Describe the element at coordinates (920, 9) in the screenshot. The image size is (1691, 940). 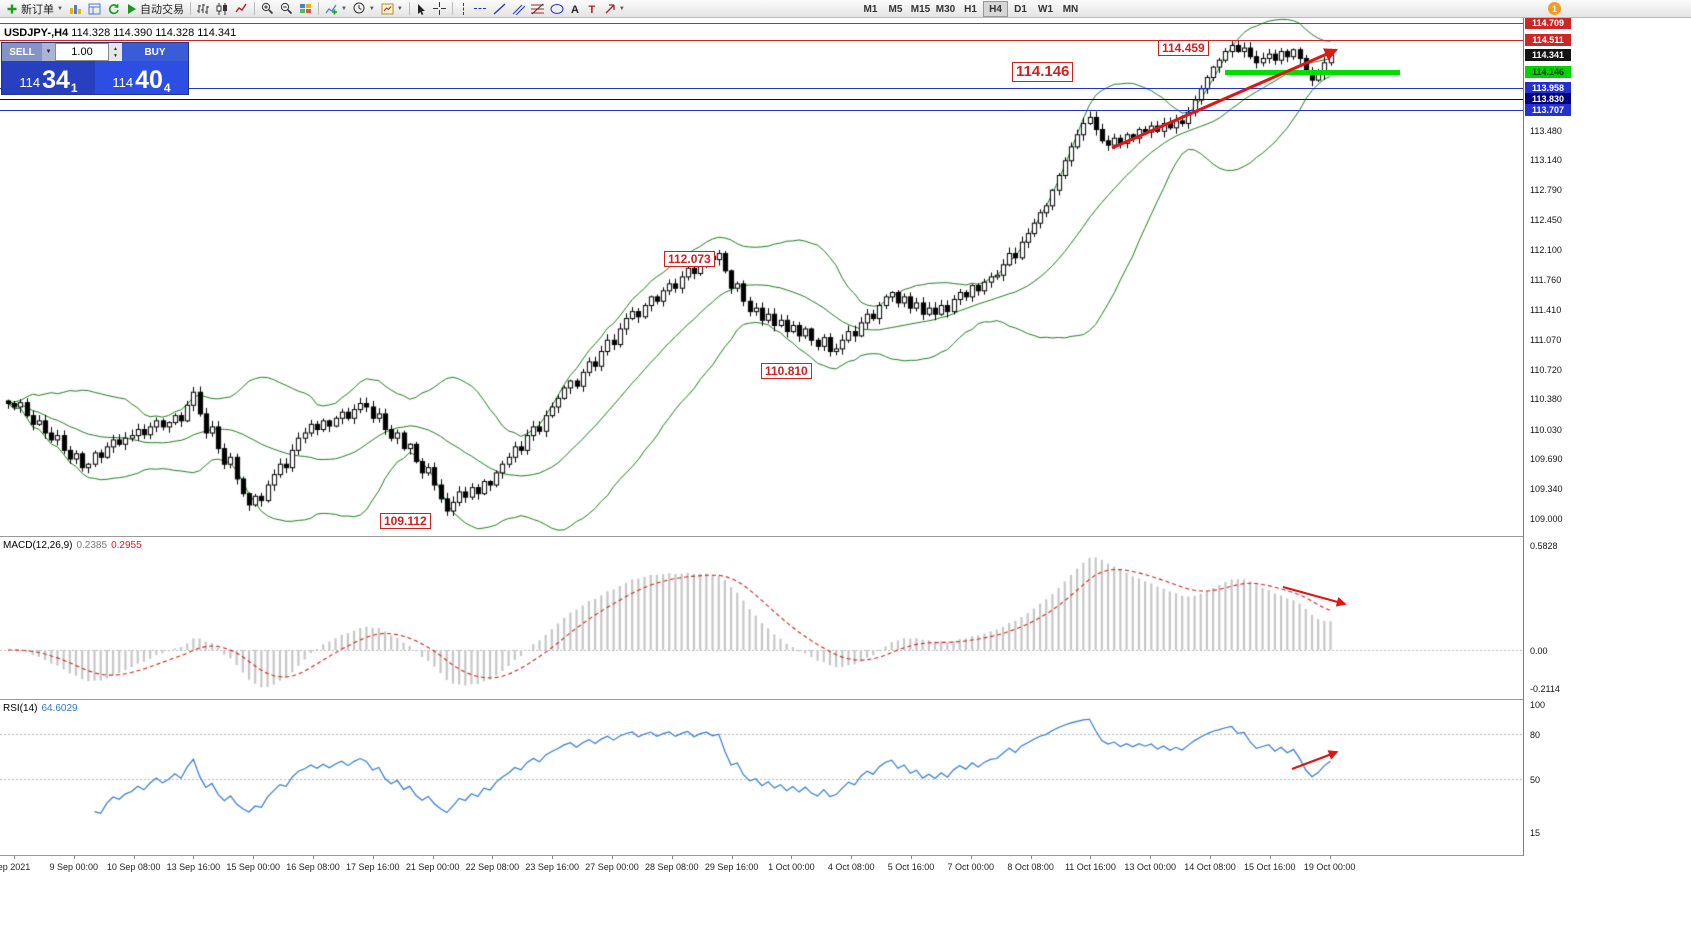
I see `timeframe-button-m15: M15` at that location.